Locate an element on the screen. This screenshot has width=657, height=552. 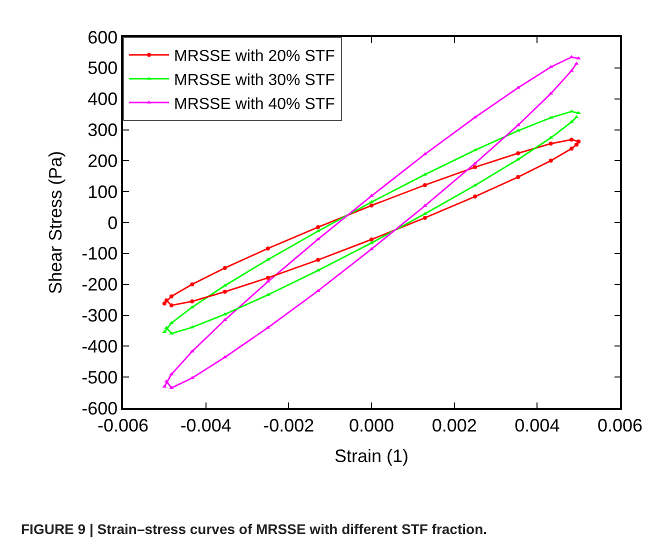
caption: FIGURE 9 | Strain–stress curves of MRSSE with different STF fraction. is located at coordinates (254, 529).